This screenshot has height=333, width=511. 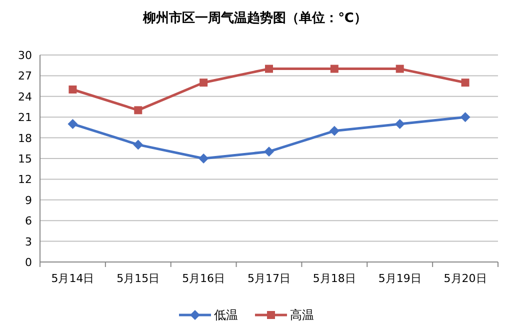 What do you see at coordinates (255, 18) in the screenshot?
I see `title: 柳州市区一周气温趋势图（单位：℃）` at bounding box center [255, 18].